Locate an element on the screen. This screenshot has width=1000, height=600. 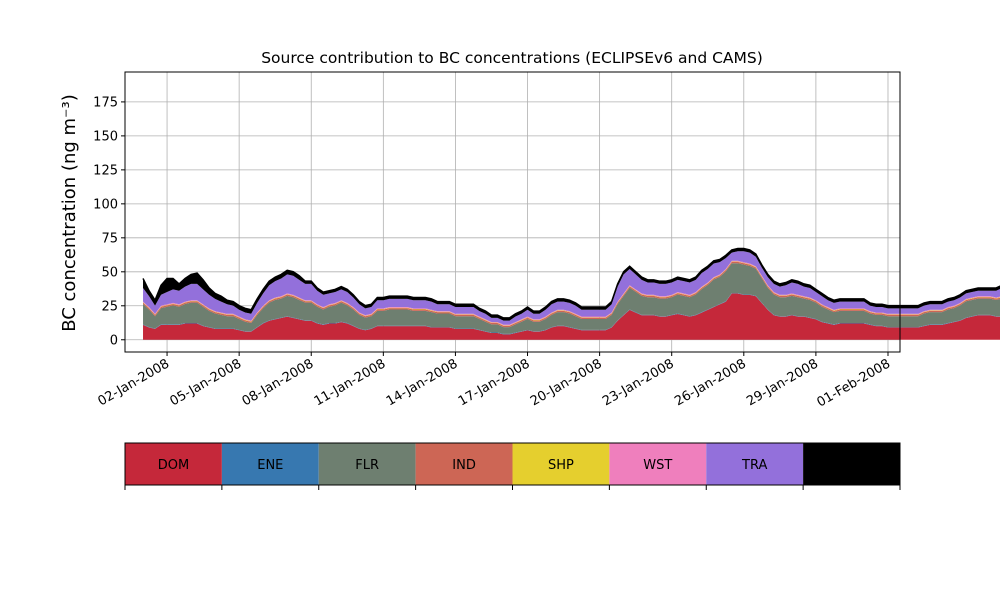
y-tick-label: 150 is located at coordinates (105, 136).